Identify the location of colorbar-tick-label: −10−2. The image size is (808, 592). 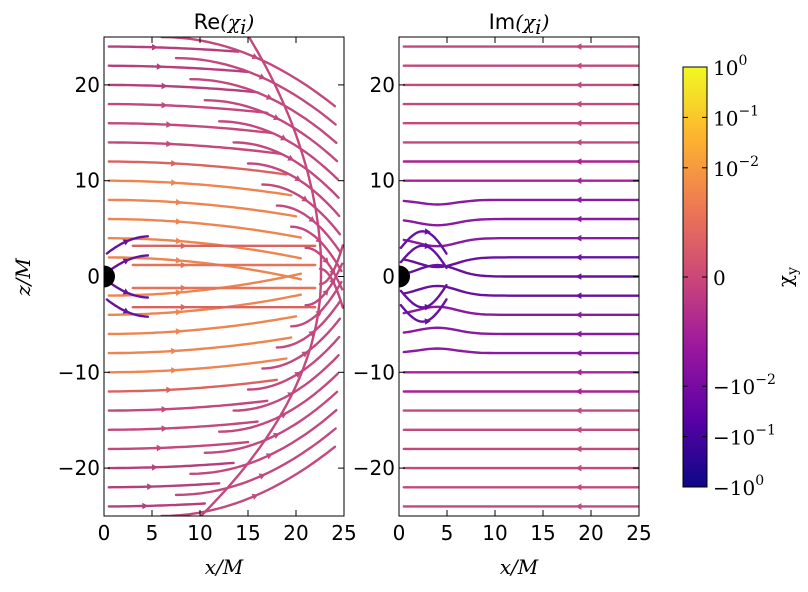
(744, 385).